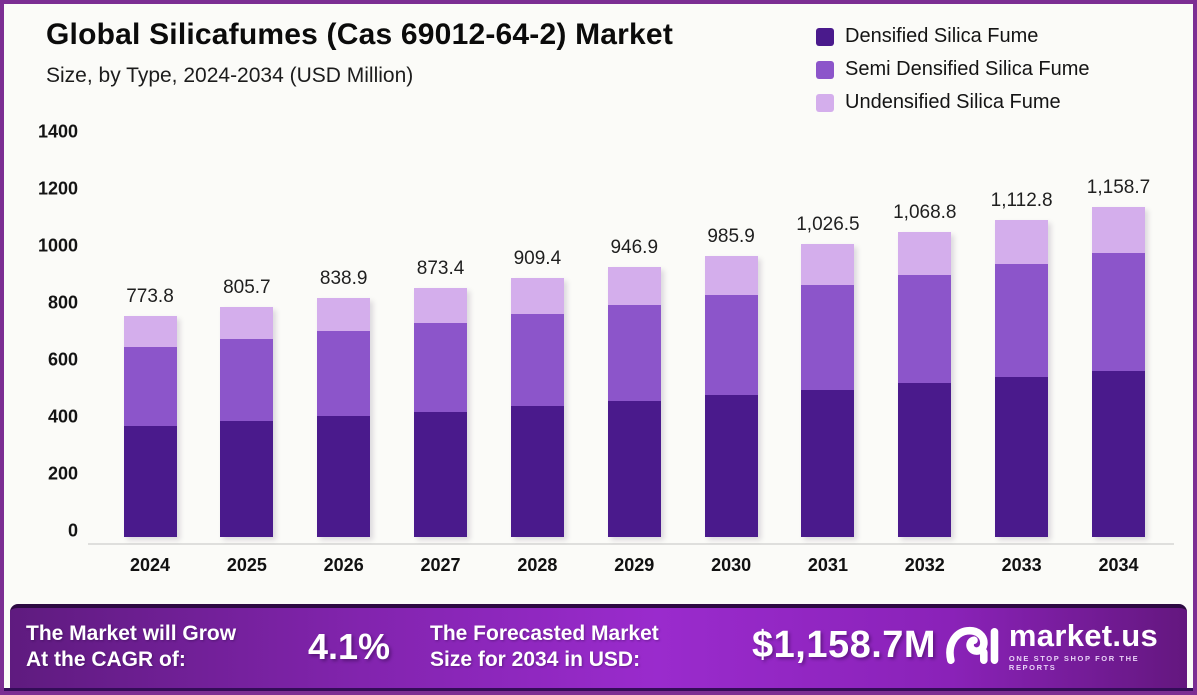  Describe the element at coordinates (150, 386) in the screenshot. I see `bar-segment-2024-semi-densified-silica-fume` at that location.